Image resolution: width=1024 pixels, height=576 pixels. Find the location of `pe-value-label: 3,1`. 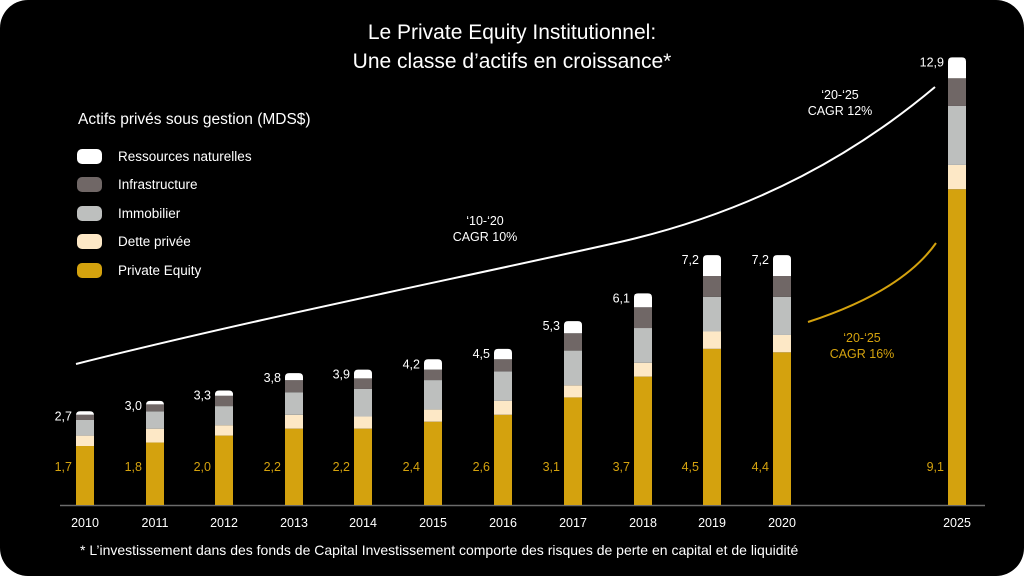

pe-value-label: 3,1 is located at coordinates (551, 467).